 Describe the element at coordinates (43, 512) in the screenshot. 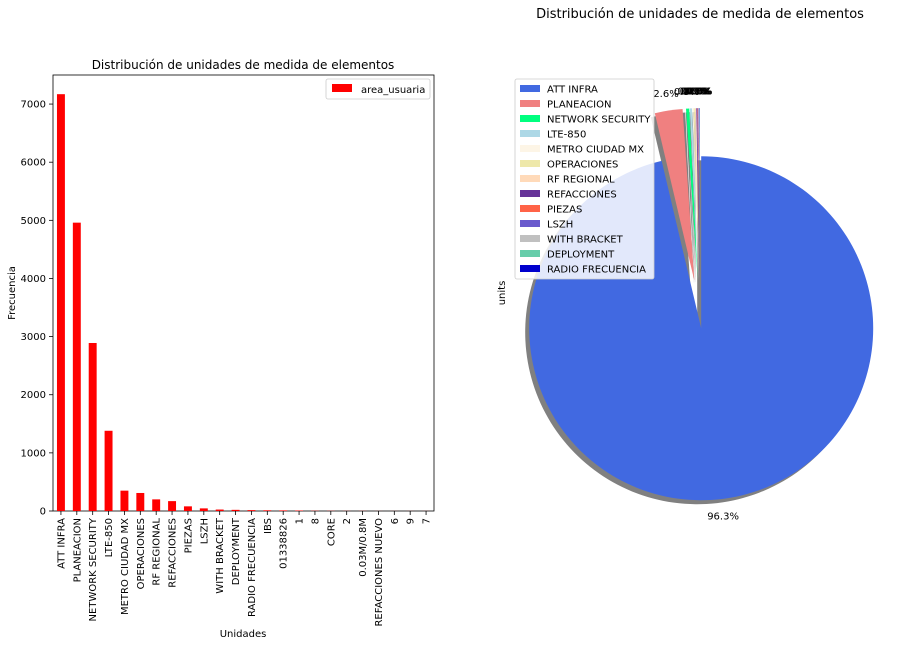

I see `y-tick-label: 0` at that location.